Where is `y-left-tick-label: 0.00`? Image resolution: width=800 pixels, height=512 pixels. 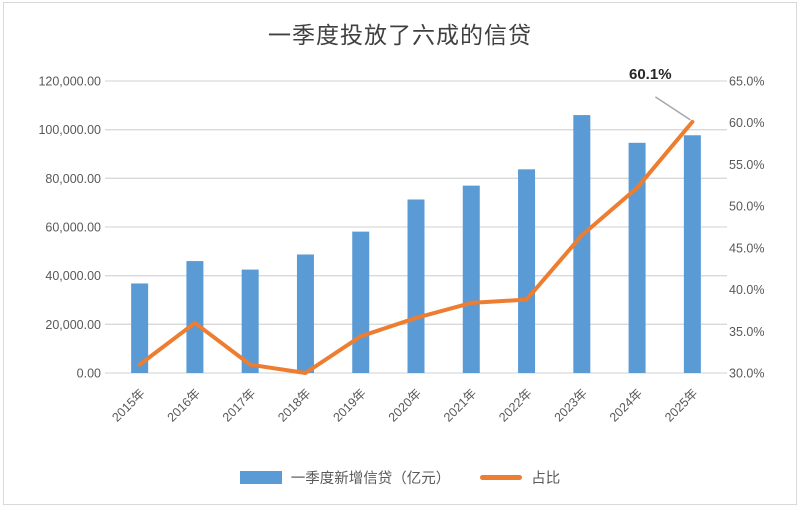
y-left-tick-label: 0.00 is located at coordinates (89, 374).